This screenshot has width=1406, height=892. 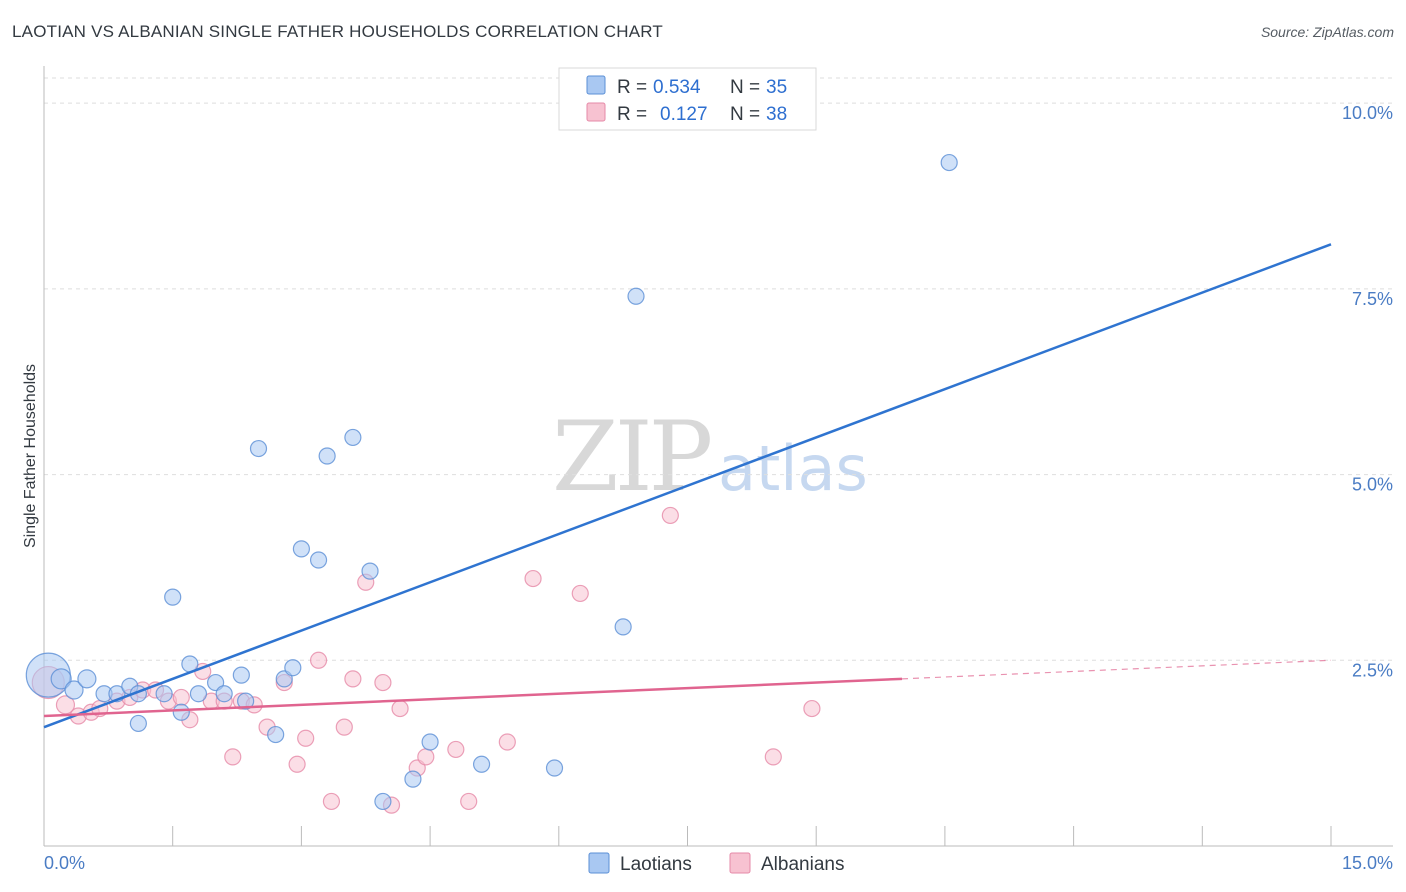 What do you see at coordinates (632, 114) in the screenshot?
I see `legend-r-label-albanians: R =` at bounding box center [632, 114].